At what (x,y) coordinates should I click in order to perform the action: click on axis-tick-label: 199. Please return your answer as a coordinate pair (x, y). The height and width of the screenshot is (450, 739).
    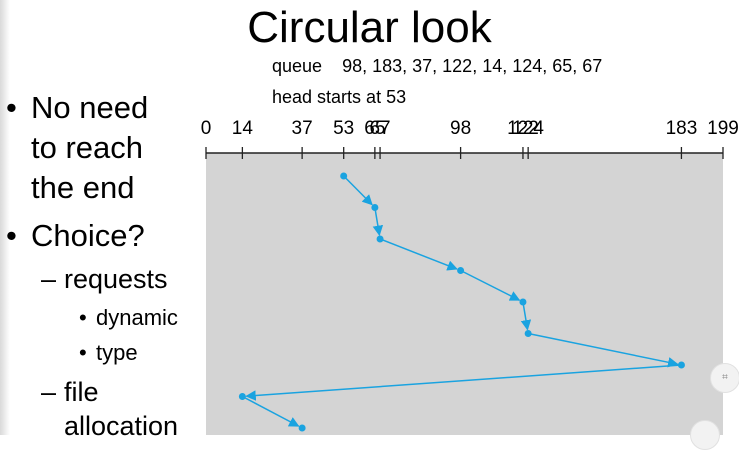
    Looking at the image, I should click on (723, 128).